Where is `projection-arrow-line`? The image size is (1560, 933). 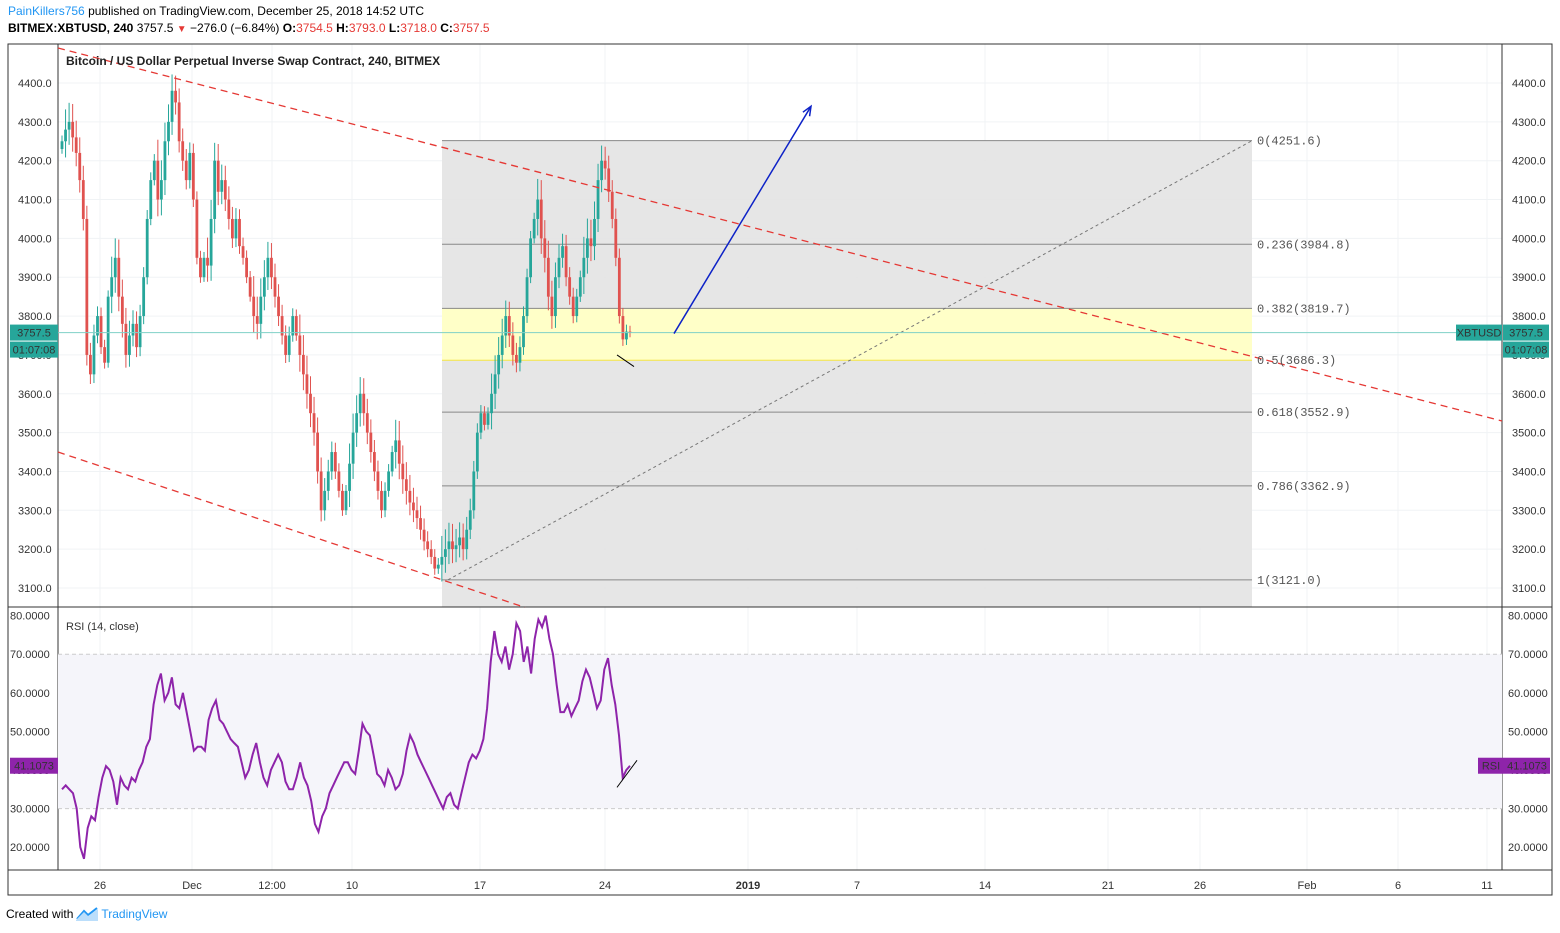
projection-arrow-line is located at coordinates (742, 219).